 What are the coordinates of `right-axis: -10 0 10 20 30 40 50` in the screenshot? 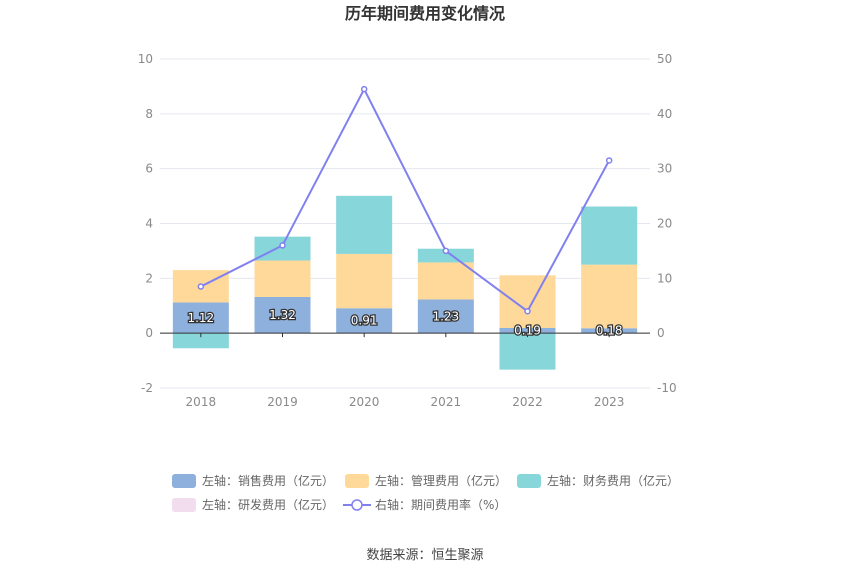 It's located at (667, 223).